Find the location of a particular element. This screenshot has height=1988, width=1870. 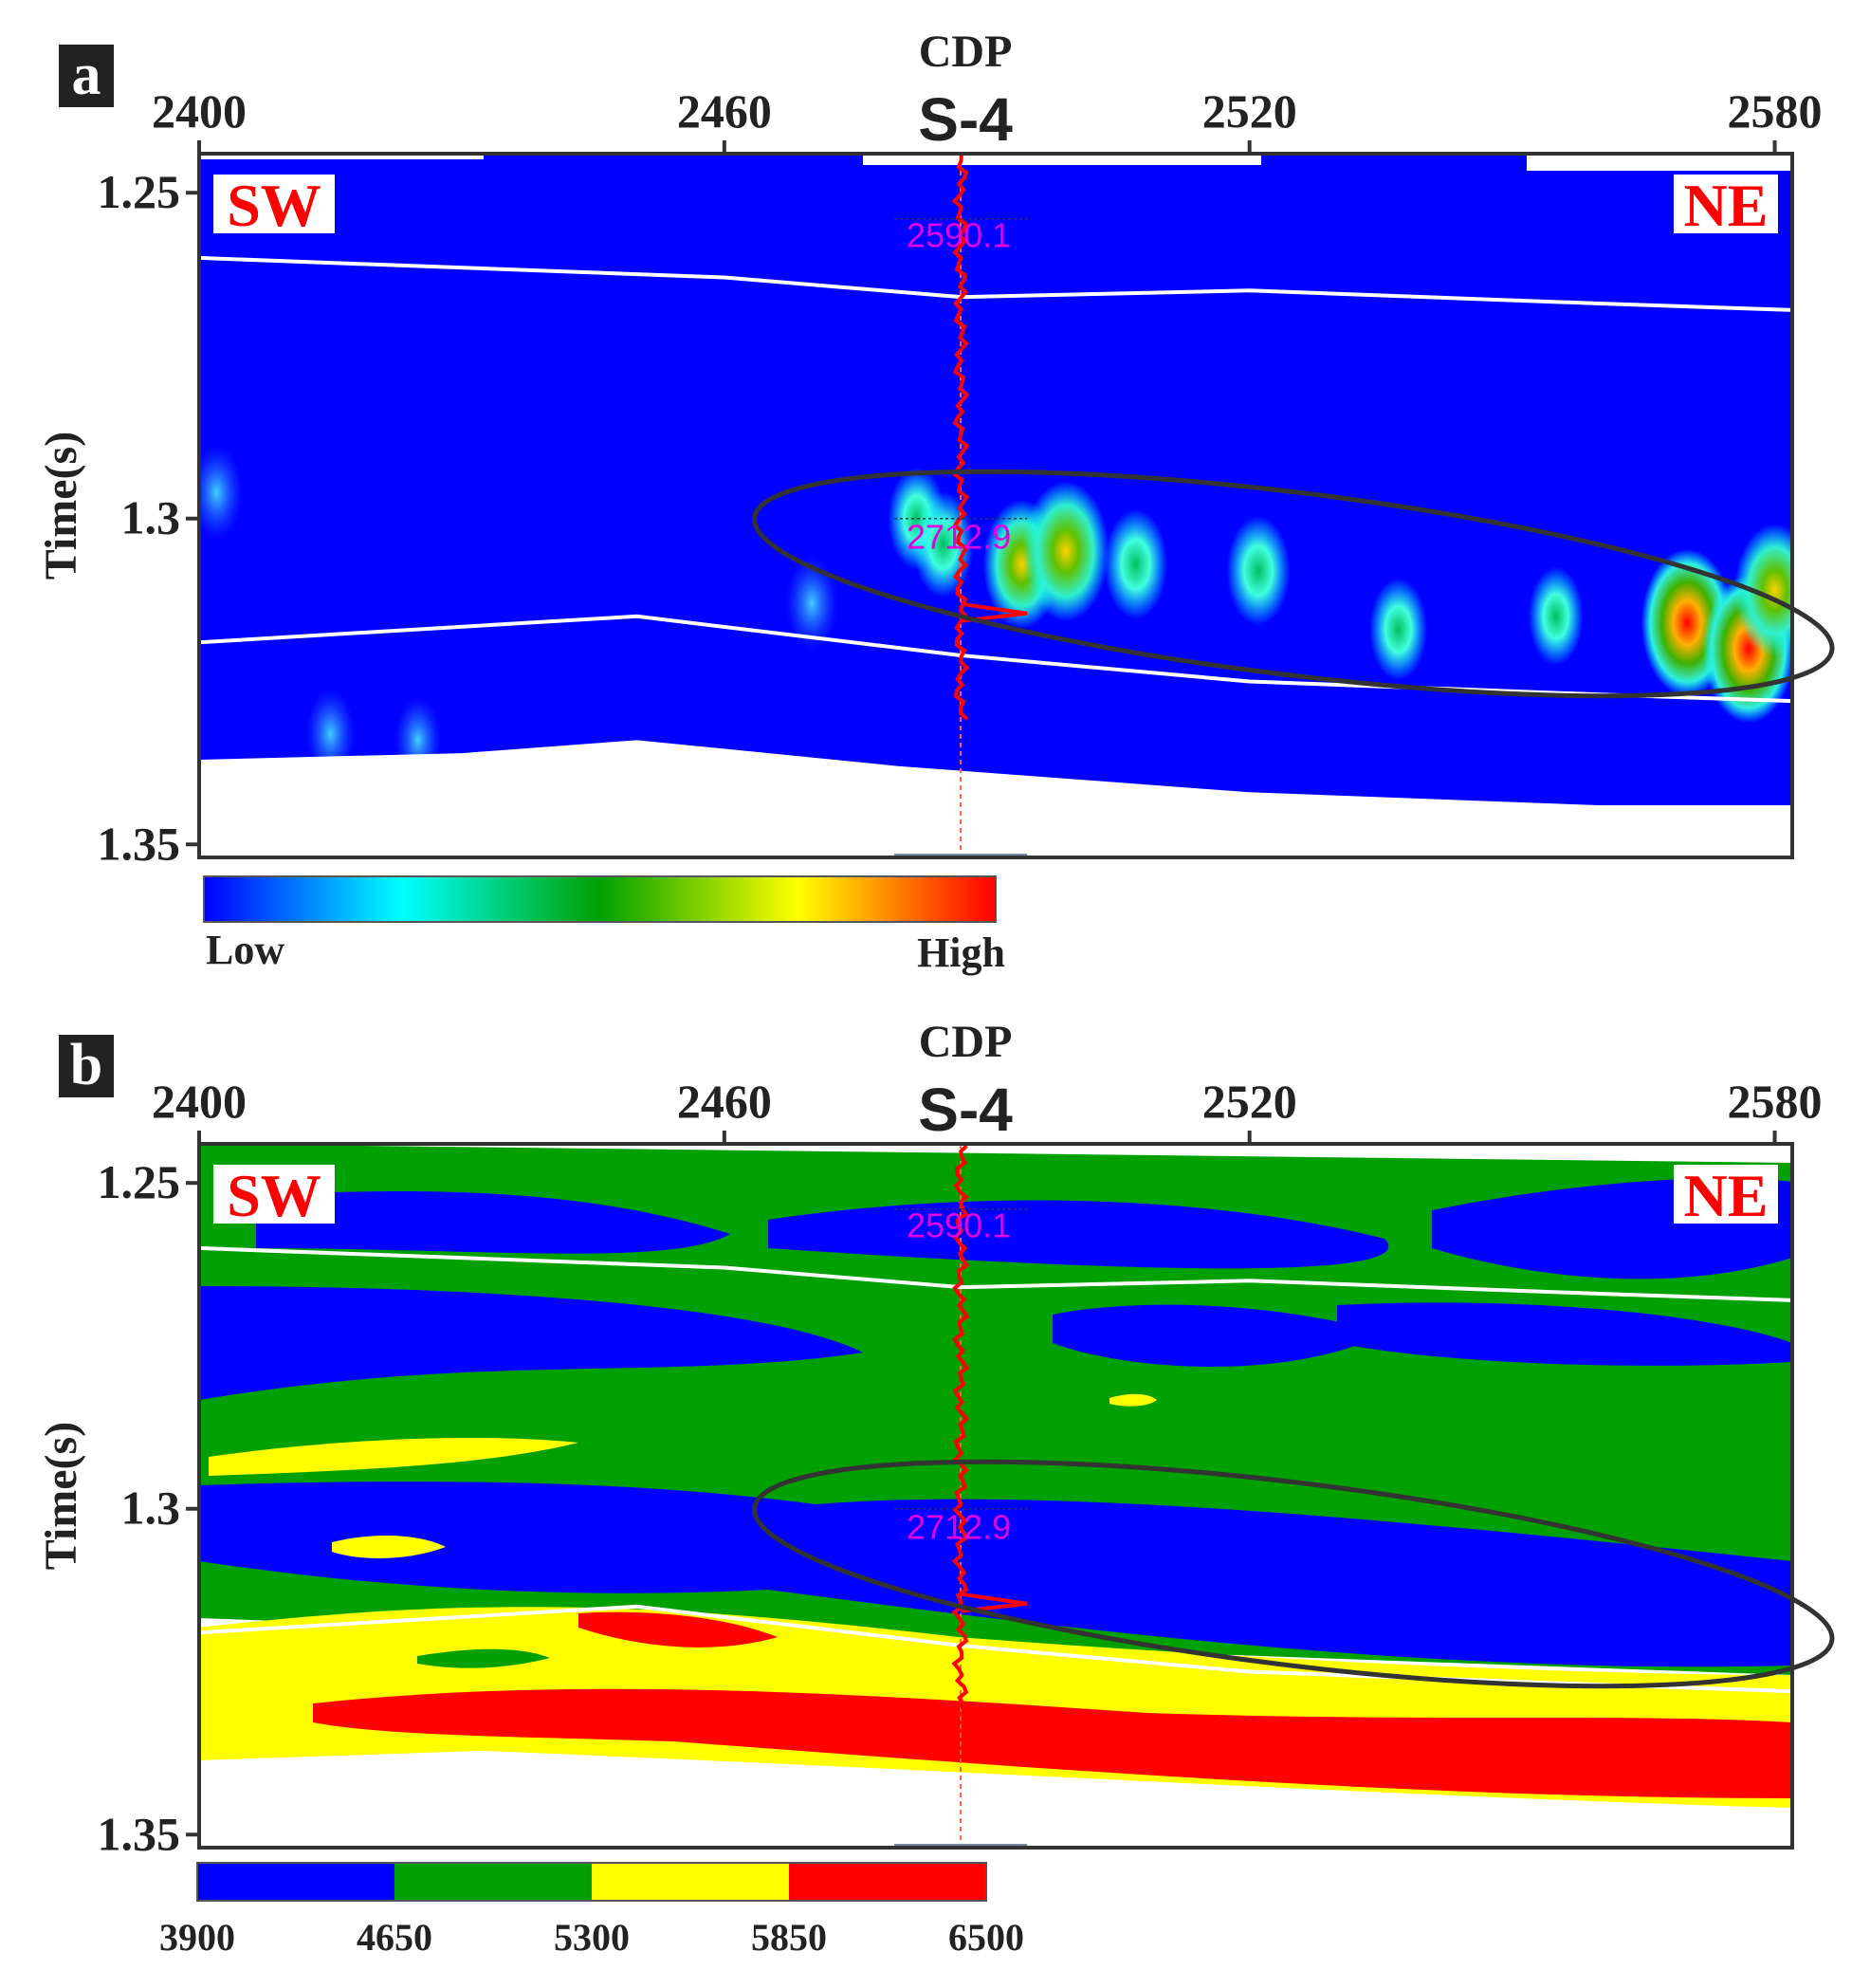

colorbar-high-label: High is located at coordinates (961, 953).